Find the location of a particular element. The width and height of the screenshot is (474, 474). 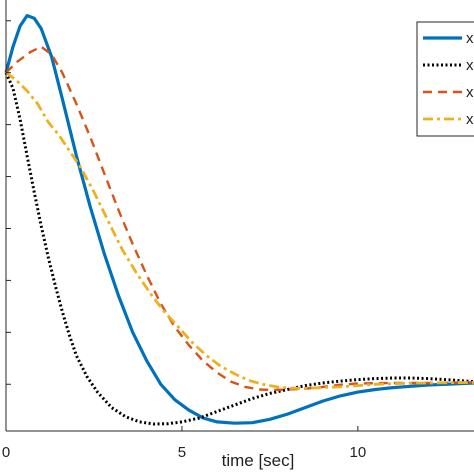

x-tick-label: 5 is located at coordinates (182, 452).